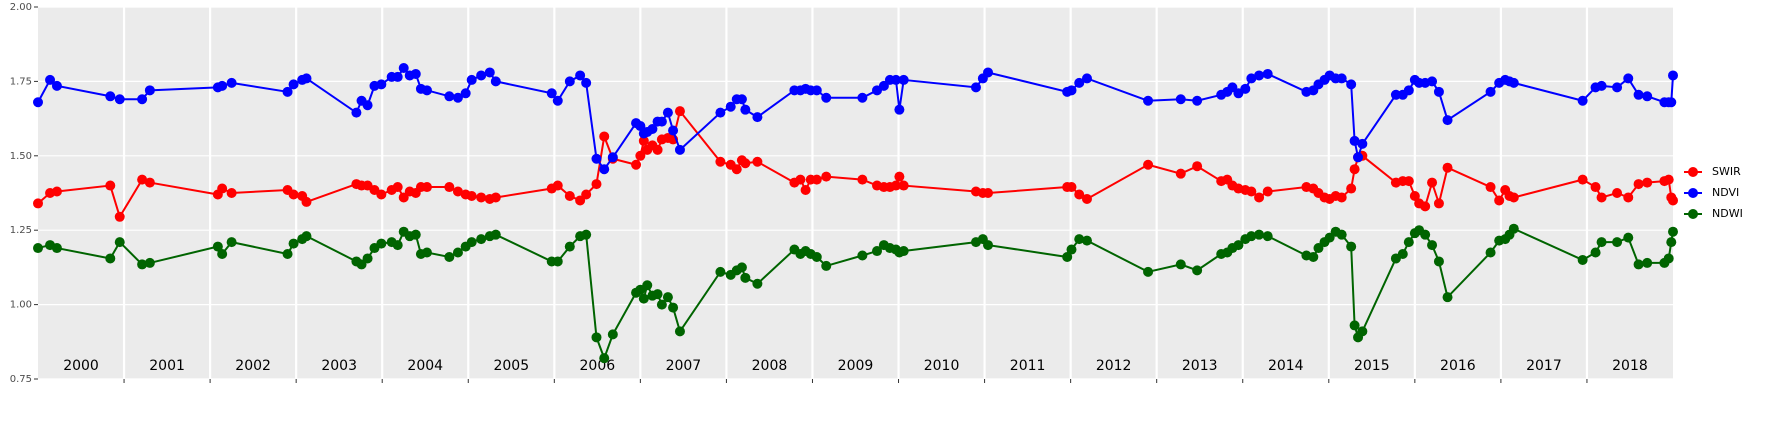 The height and width of the screenshot is (442, 1773). What do you see at coordinates (167, 366) in the screenshot?
I see `year-label: 2001` at bounding box center [167, 366].